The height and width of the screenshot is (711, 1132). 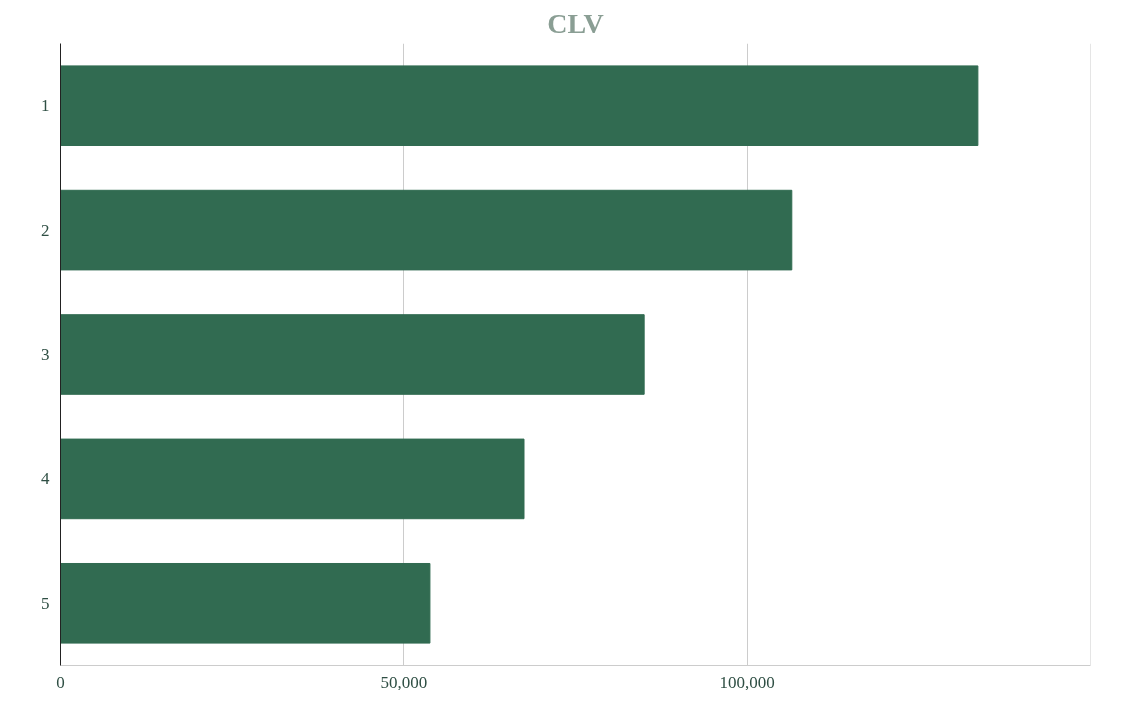 I want to click on y-tick-label: 5, so click(x=45, y=603).